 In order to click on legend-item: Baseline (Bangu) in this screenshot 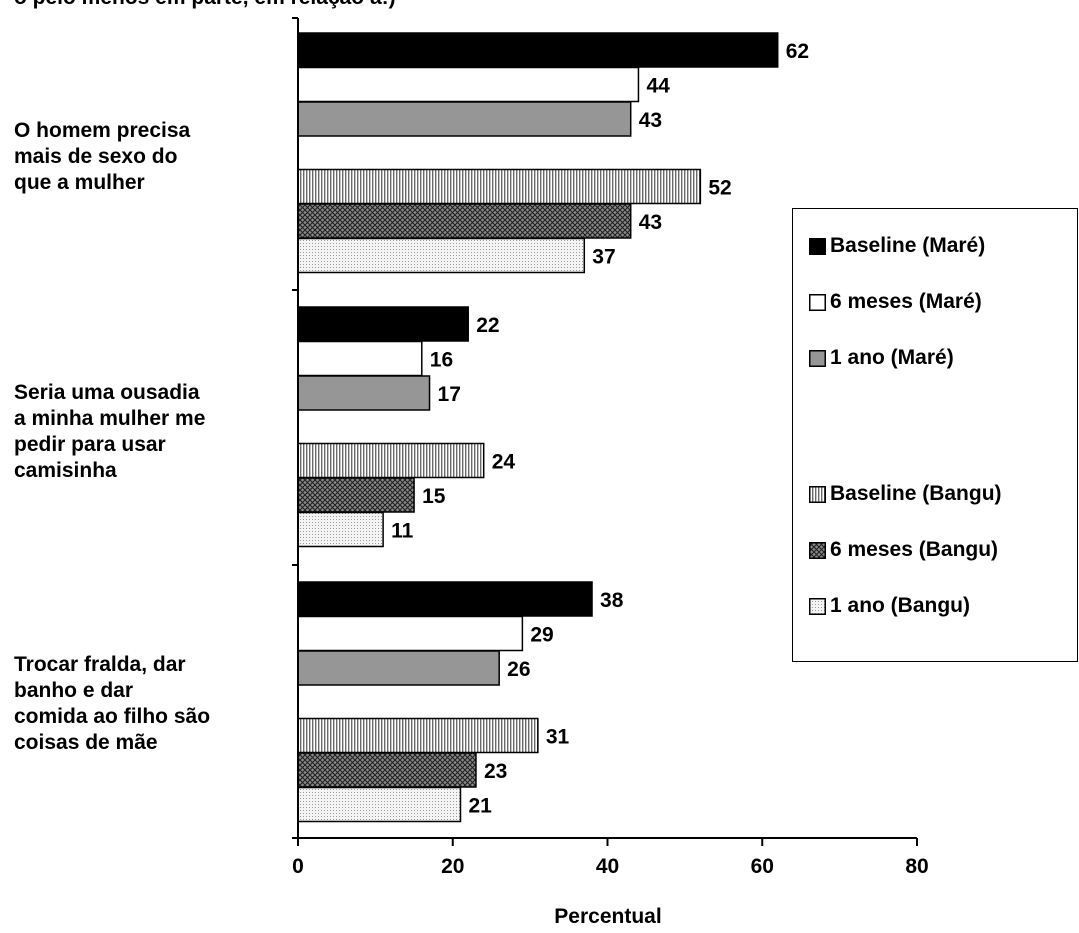, I will do `click(905, 494)`.